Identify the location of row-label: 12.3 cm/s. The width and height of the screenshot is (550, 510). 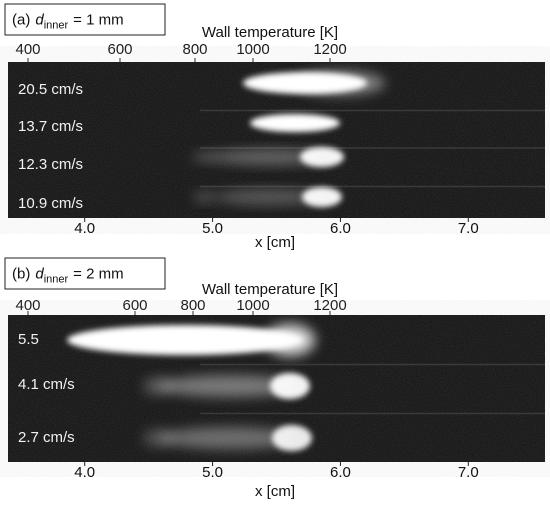
(50, 164).